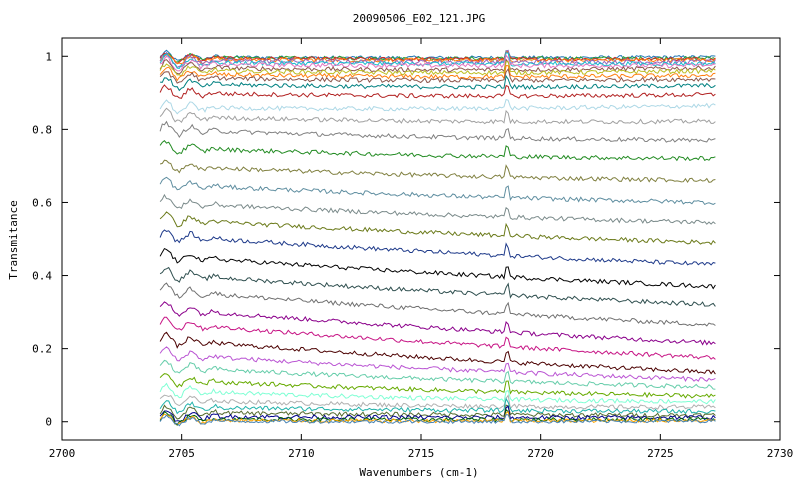 This screenshot has height=480, width=800. What do you see at coordinates (301, 453) in the screenshot?
I see `x-tick-label: 2710` at bounding box center [301, 453].